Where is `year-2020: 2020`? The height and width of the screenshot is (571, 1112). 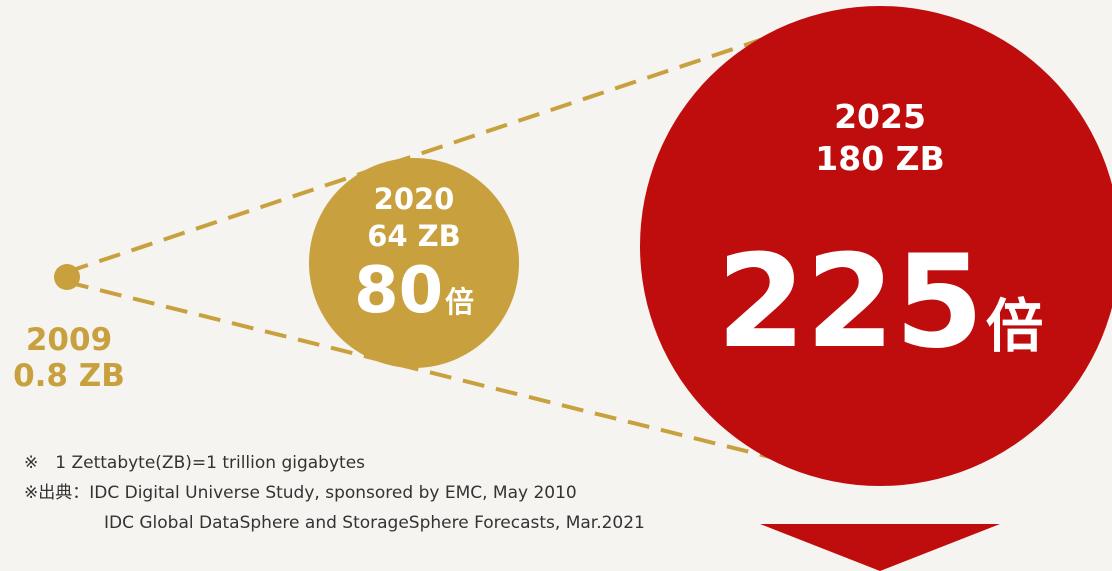 year-2020: 2020 is located at coordinates (414, 199).